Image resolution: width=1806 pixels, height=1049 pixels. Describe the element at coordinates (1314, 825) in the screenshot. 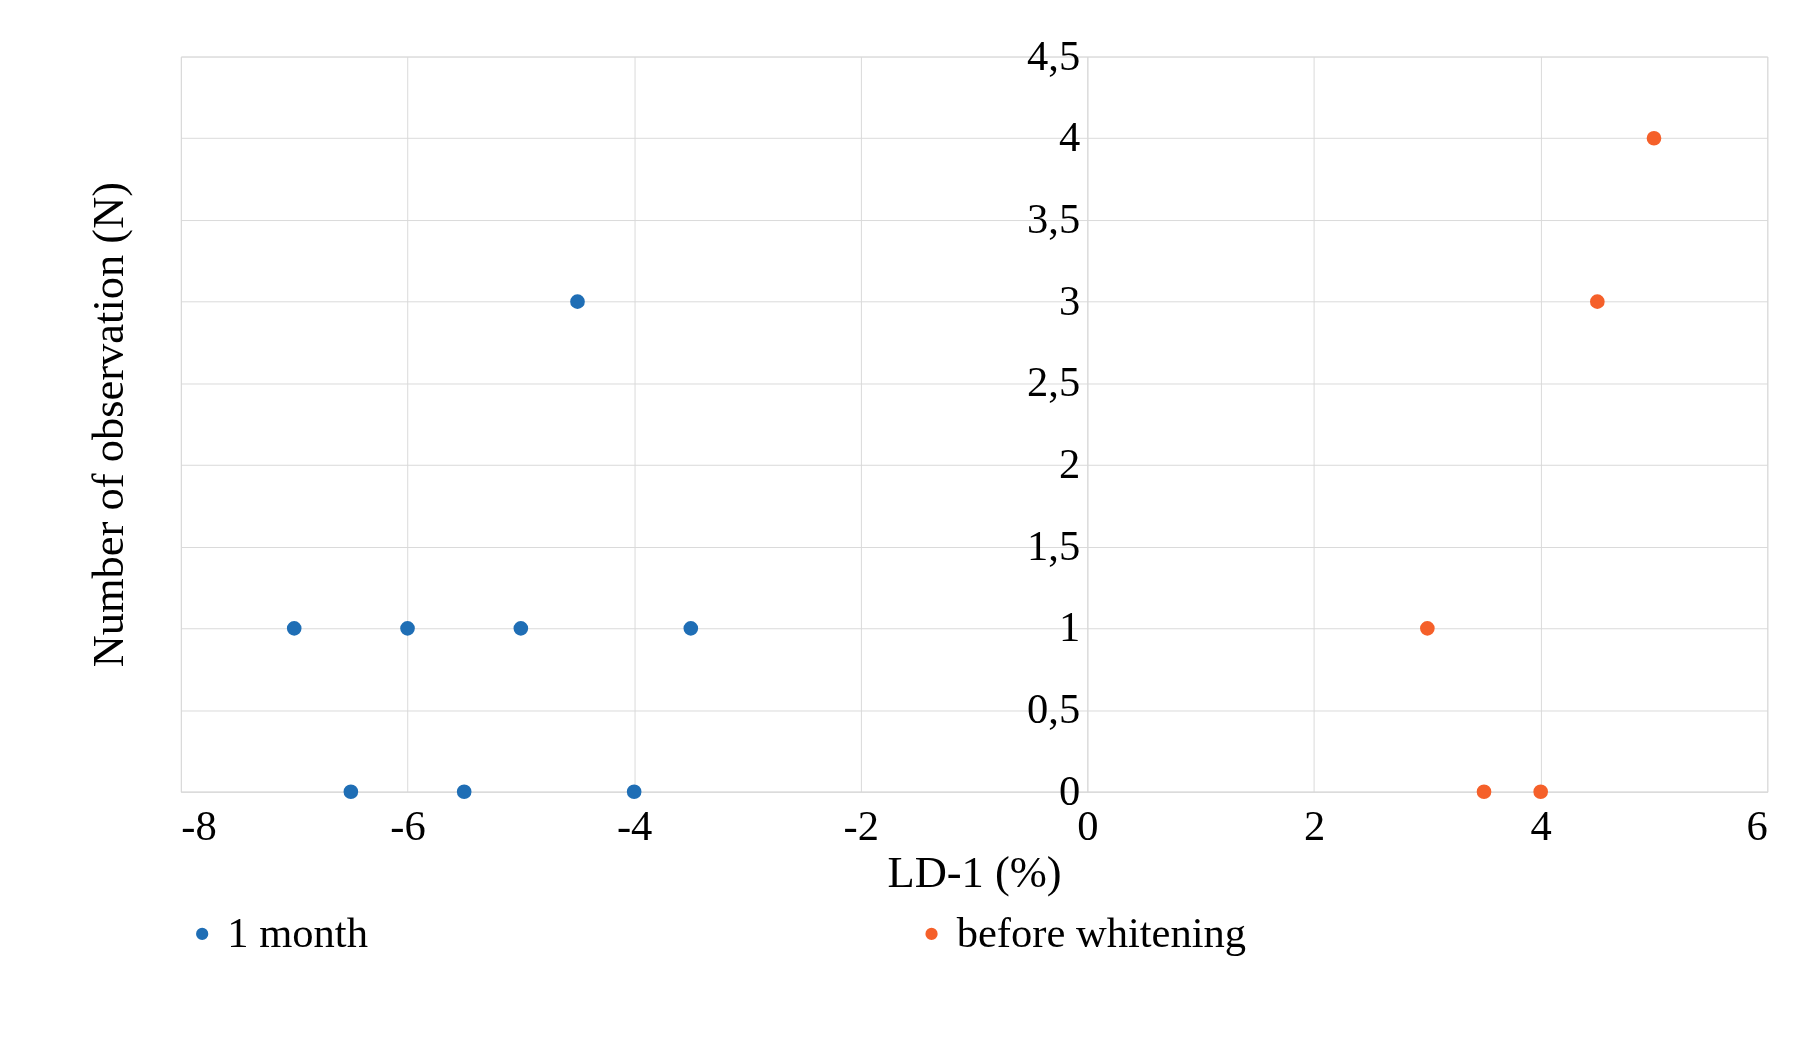

I see `x-tick-label: 2` at that location.